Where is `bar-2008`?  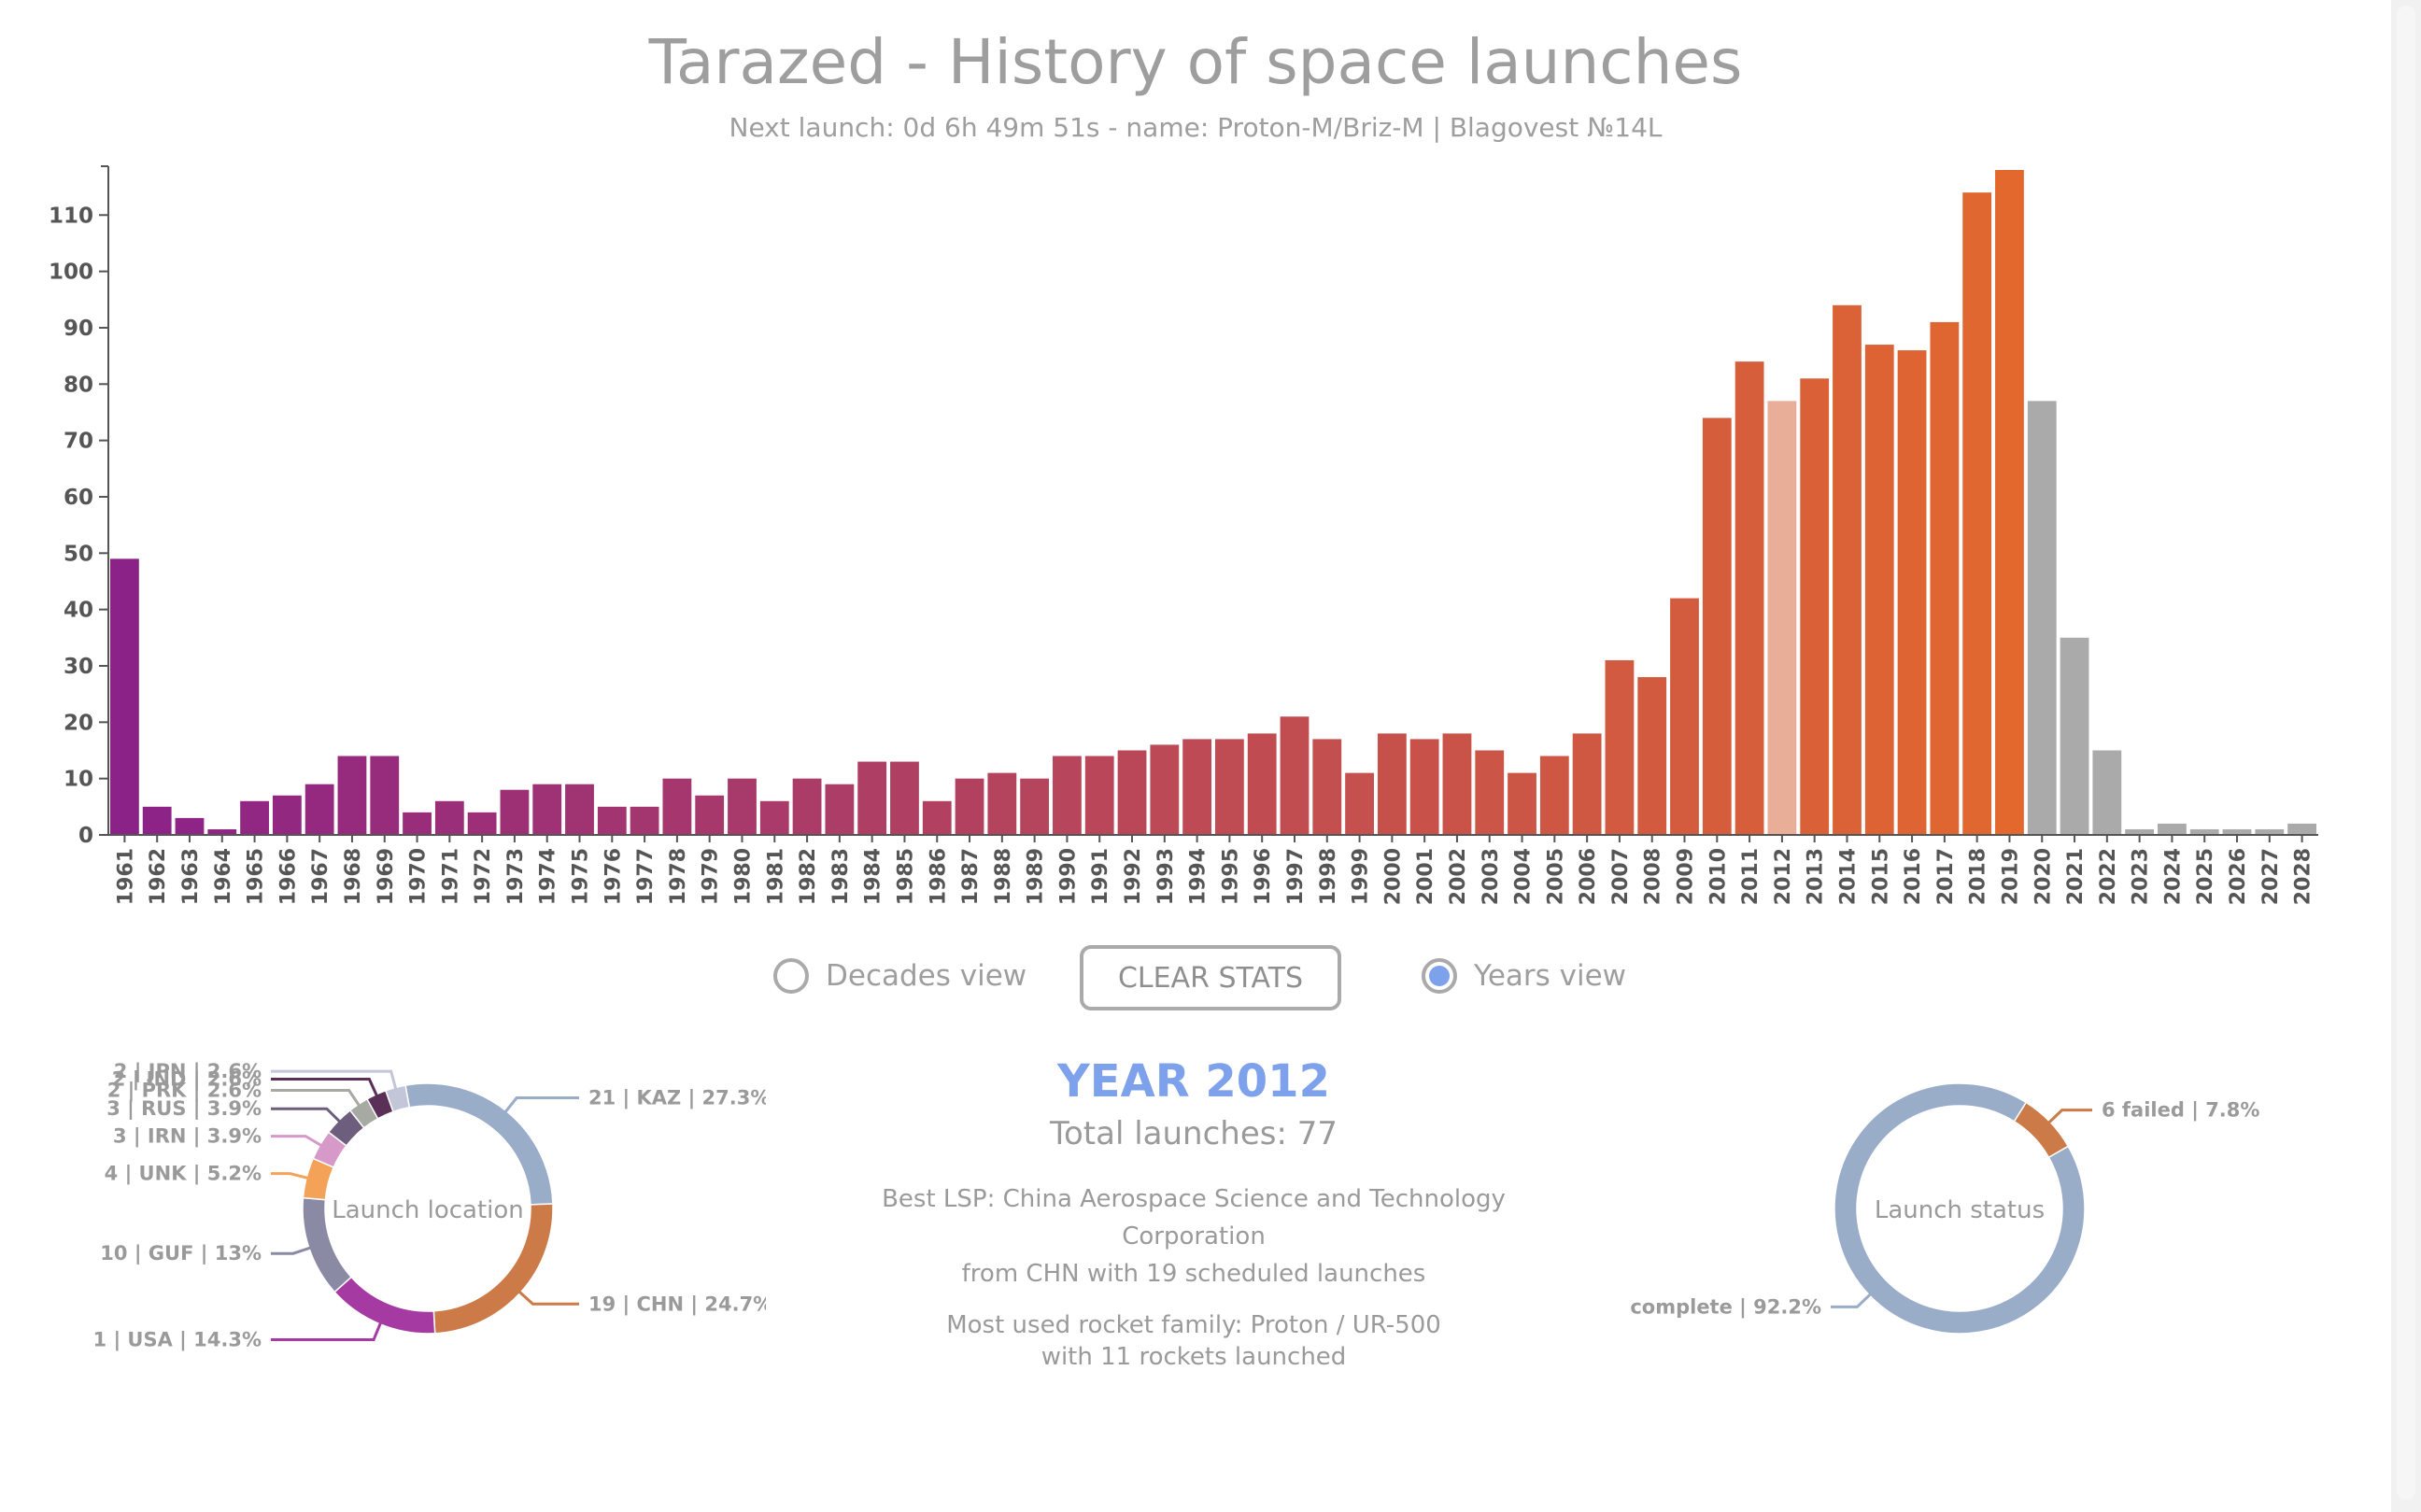
bar-2008 is located at coordinates (1652, 756).